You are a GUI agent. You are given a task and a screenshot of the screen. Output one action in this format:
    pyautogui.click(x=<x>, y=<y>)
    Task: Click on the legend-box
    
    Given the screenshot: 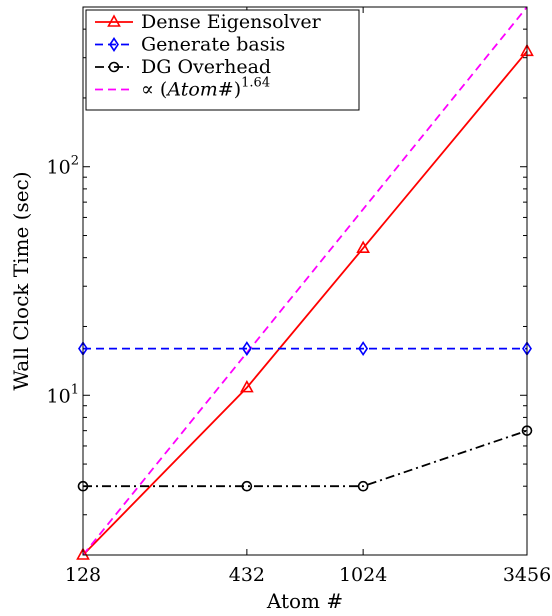 What is the action you would take?
    pyautogui.click(x=222, y=60)
    